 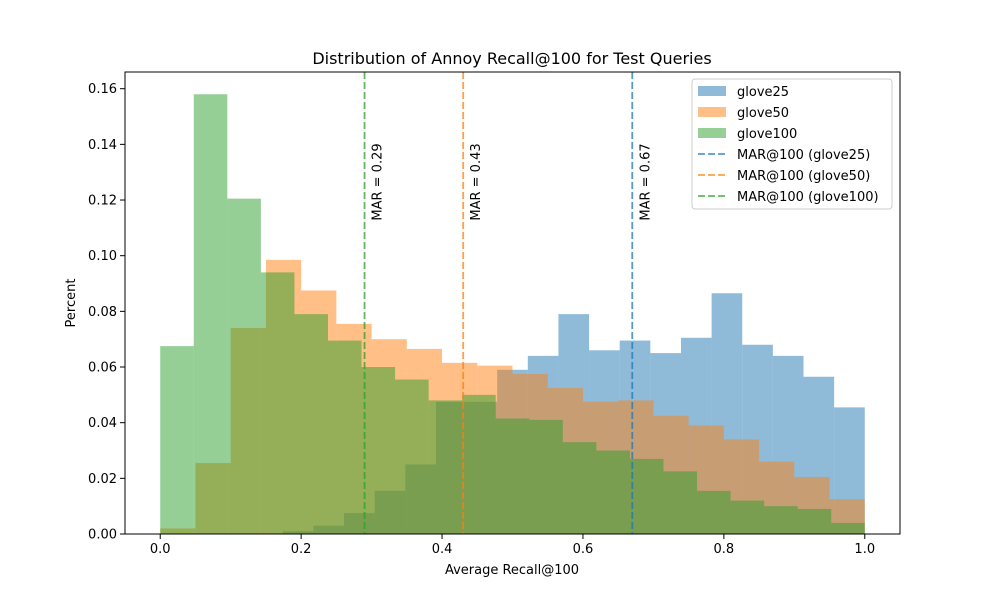 I want to click on y-tick-label: 0.00, so click(x=102, y=535).